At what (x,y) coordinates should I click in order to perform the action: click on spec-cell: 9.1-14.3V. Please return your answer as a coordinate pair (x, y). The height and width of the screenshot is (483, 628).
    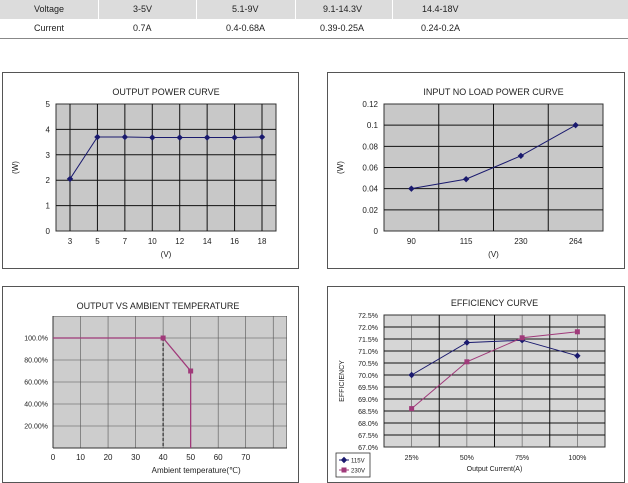
    Looking at the image, I should click on (343, 9).